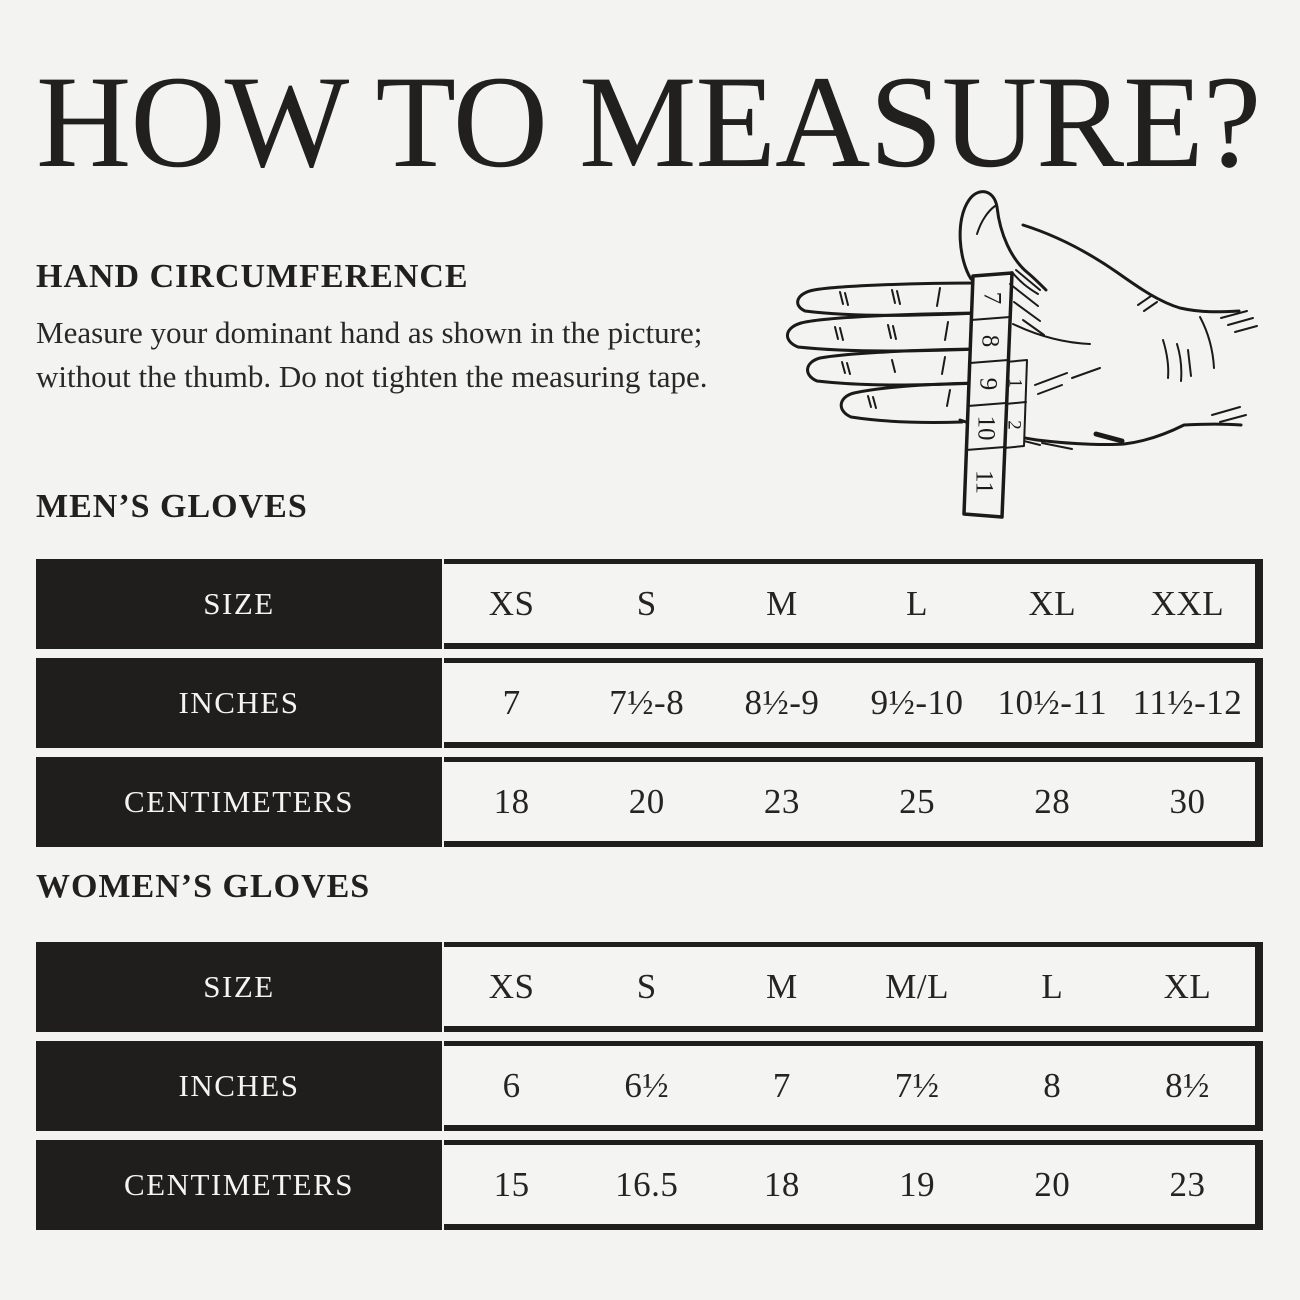 The width and height of the screenshot is (1300, 1300). What do you see at coordinates (990, 341) in the screenshot?
I see `tape-number: 8` at bounding box center [990, 341].